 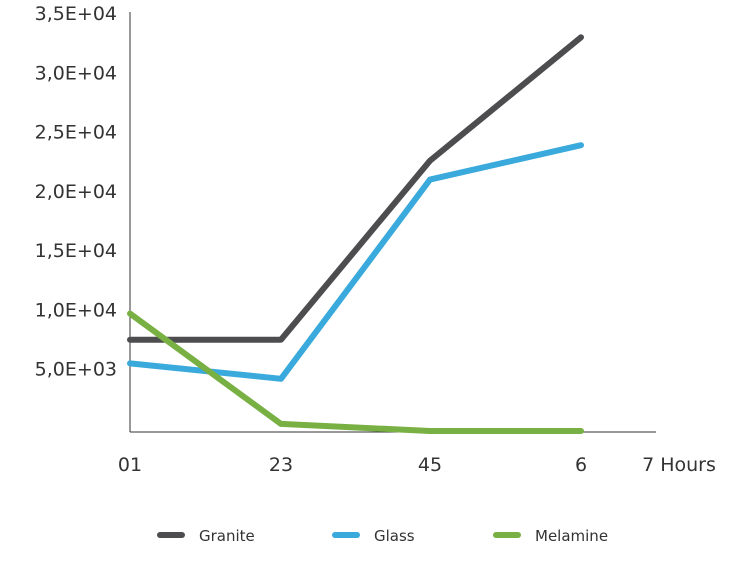 I want to click on legend-label: Glass, so click(x=394, y=536).